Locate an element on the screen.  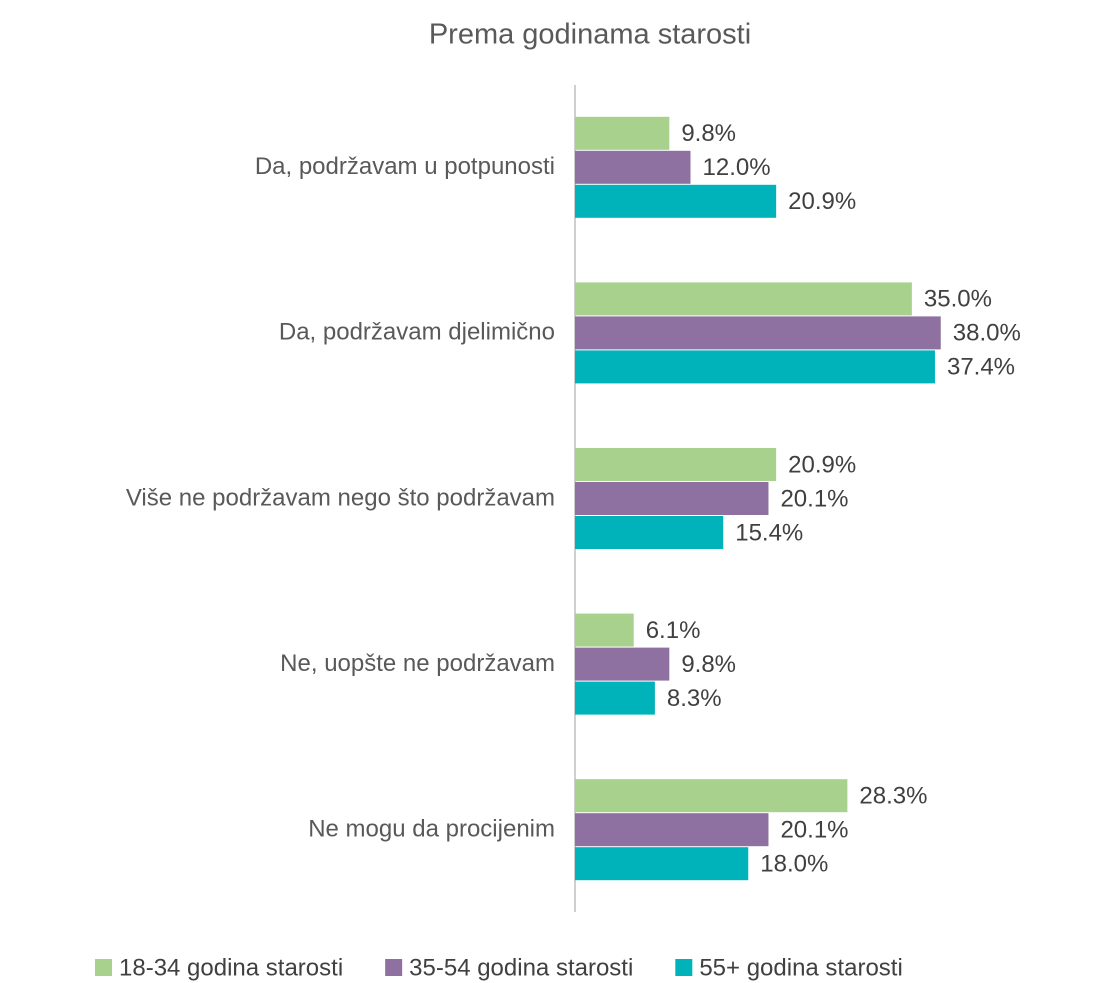
data-label: 6.1% is located at coordinates (673, 630).